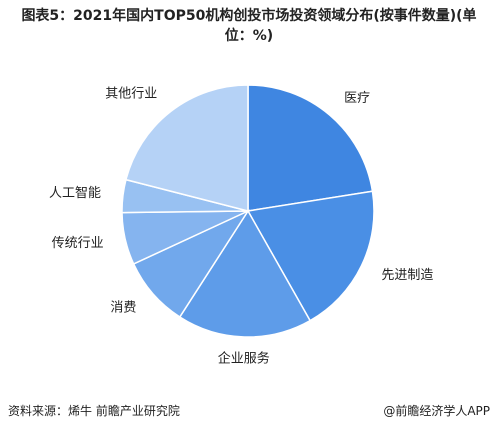 The width and height of the screenshot is (498, 427). Describe the element at coordinates (244, 358) in the screenshot. I see `slice-label: 企业服务` at that location.